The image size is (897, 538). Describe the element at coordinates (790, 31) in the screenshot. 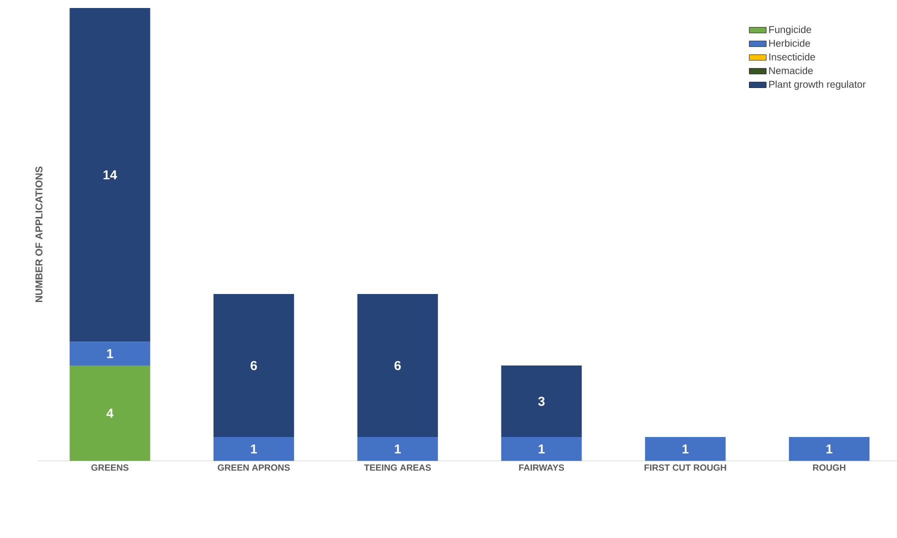

I see `legend-label: Fungicide` at that location.